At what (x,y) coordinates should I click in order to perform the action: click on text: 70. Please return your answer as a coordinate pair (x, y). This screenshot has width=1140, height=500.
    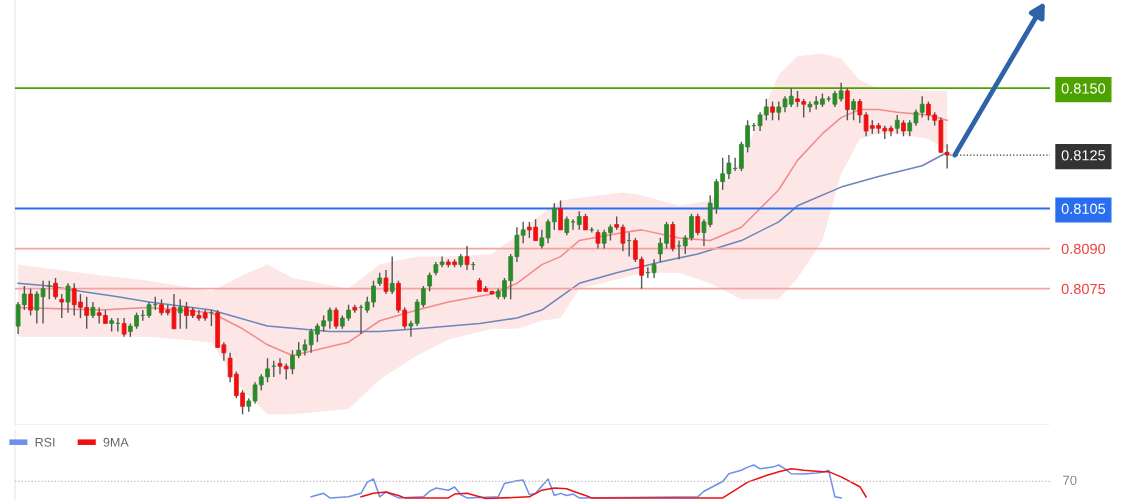
    Looking at the image, I should click on (1070, 480).